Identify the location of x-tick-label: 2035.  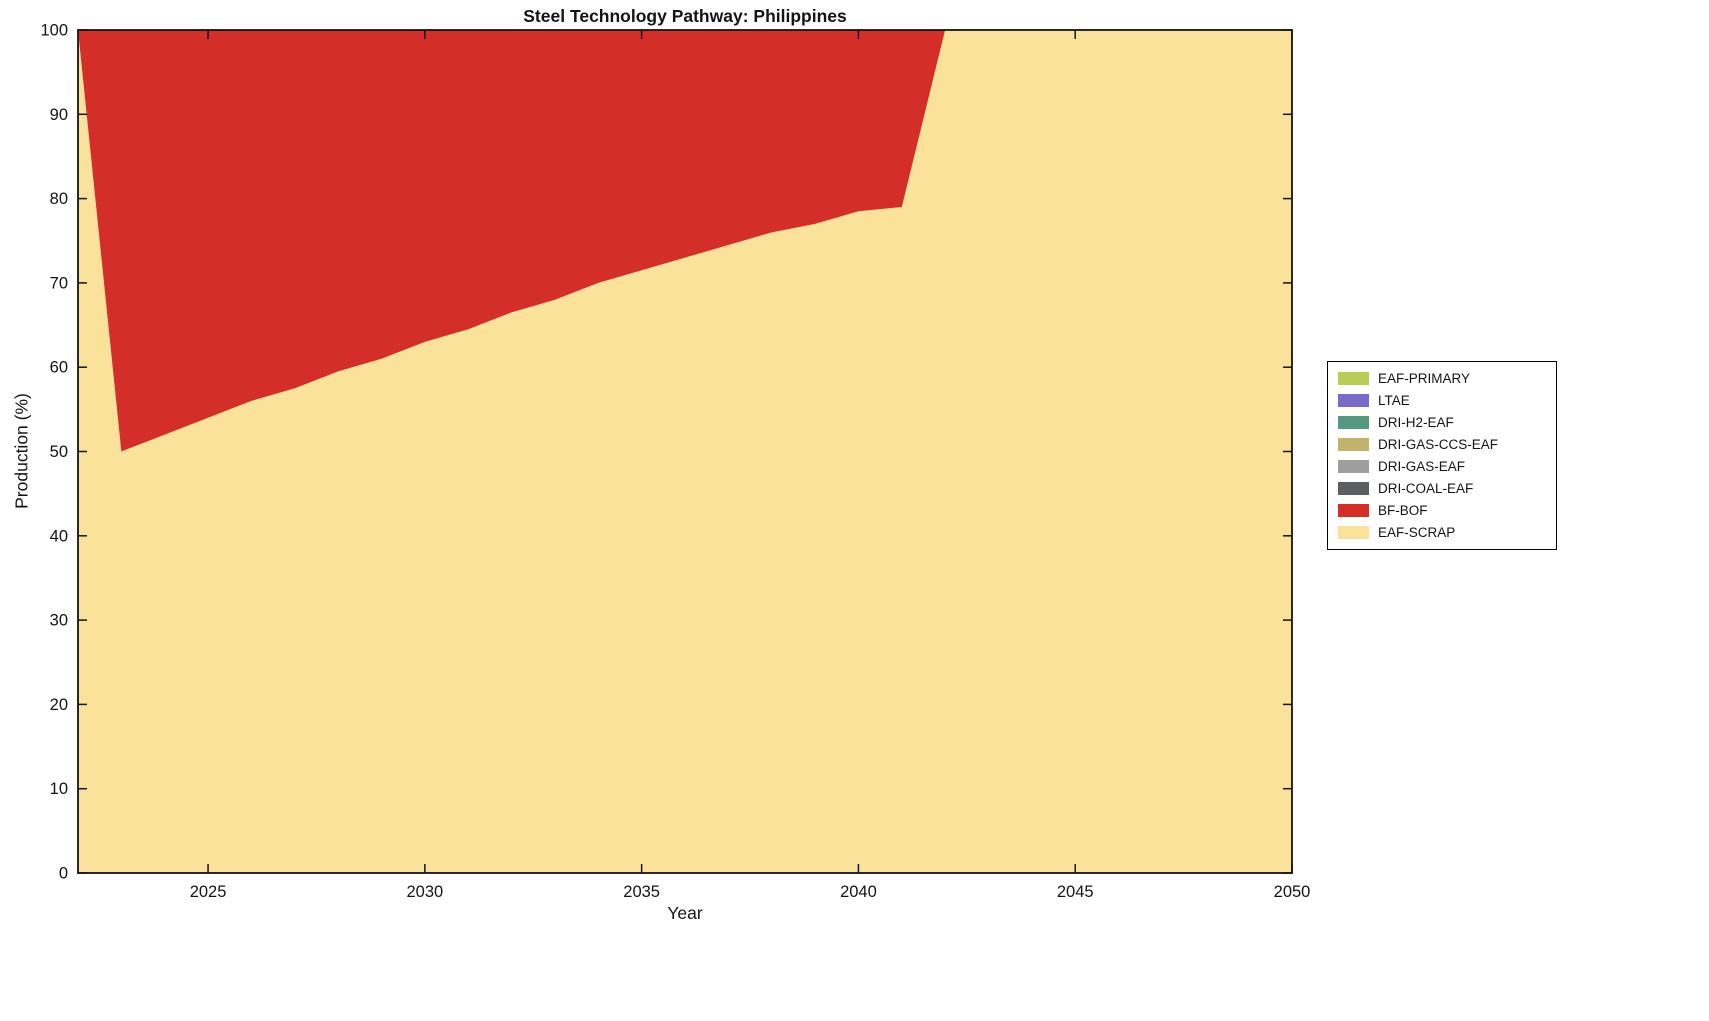
(641, 892).